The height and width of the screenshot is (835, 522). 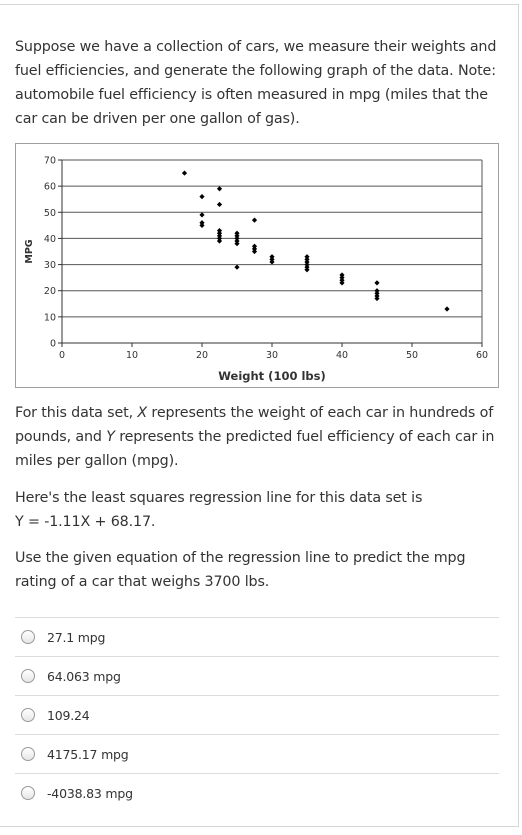 I want to click on x-tick-label: 10, so click(x=132, y=355).